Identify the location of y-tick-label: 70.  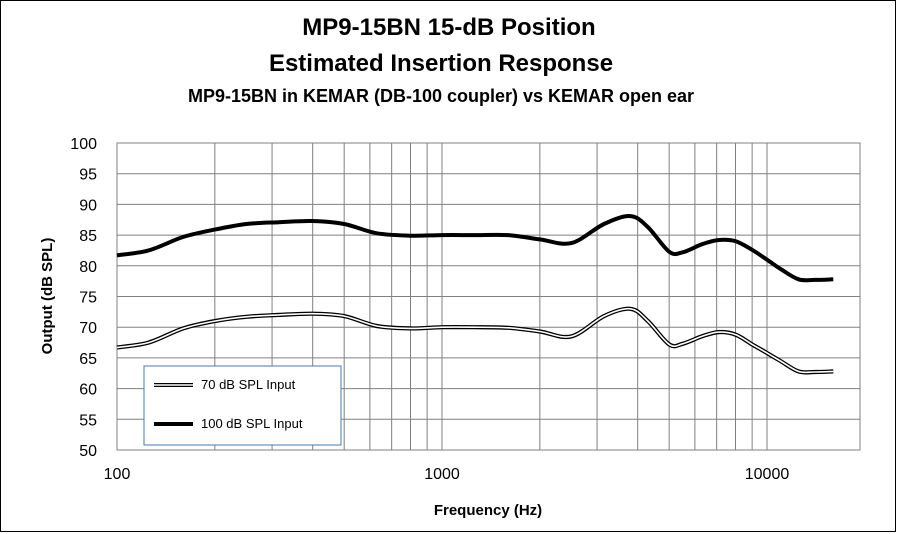
(88, 328).